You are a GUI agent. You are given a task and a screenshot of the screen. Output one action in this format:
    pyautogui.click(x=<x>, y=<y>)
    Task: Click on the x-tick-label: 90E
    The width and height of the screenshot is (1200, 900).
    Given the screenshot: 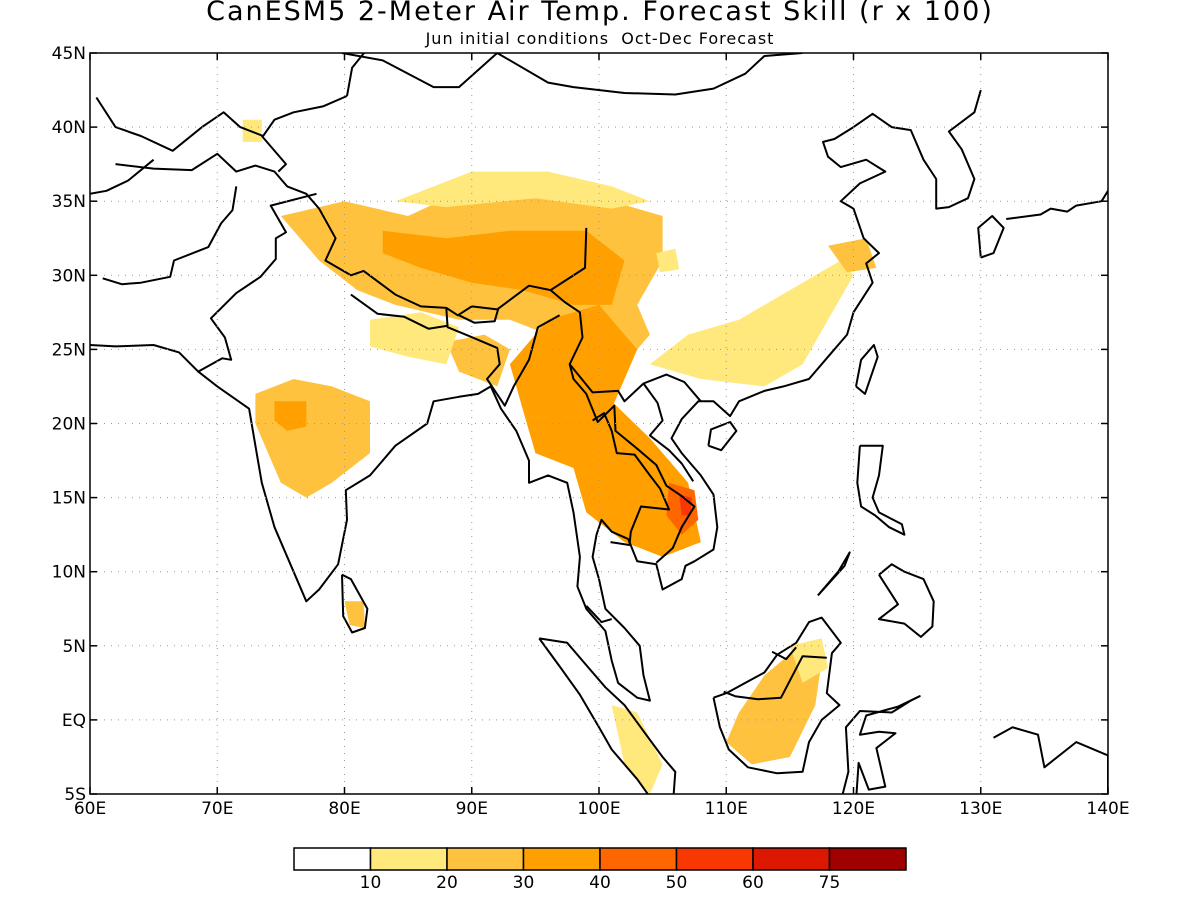 What is the action you would take?
    pyautogui.click(x=472, y=809)
    